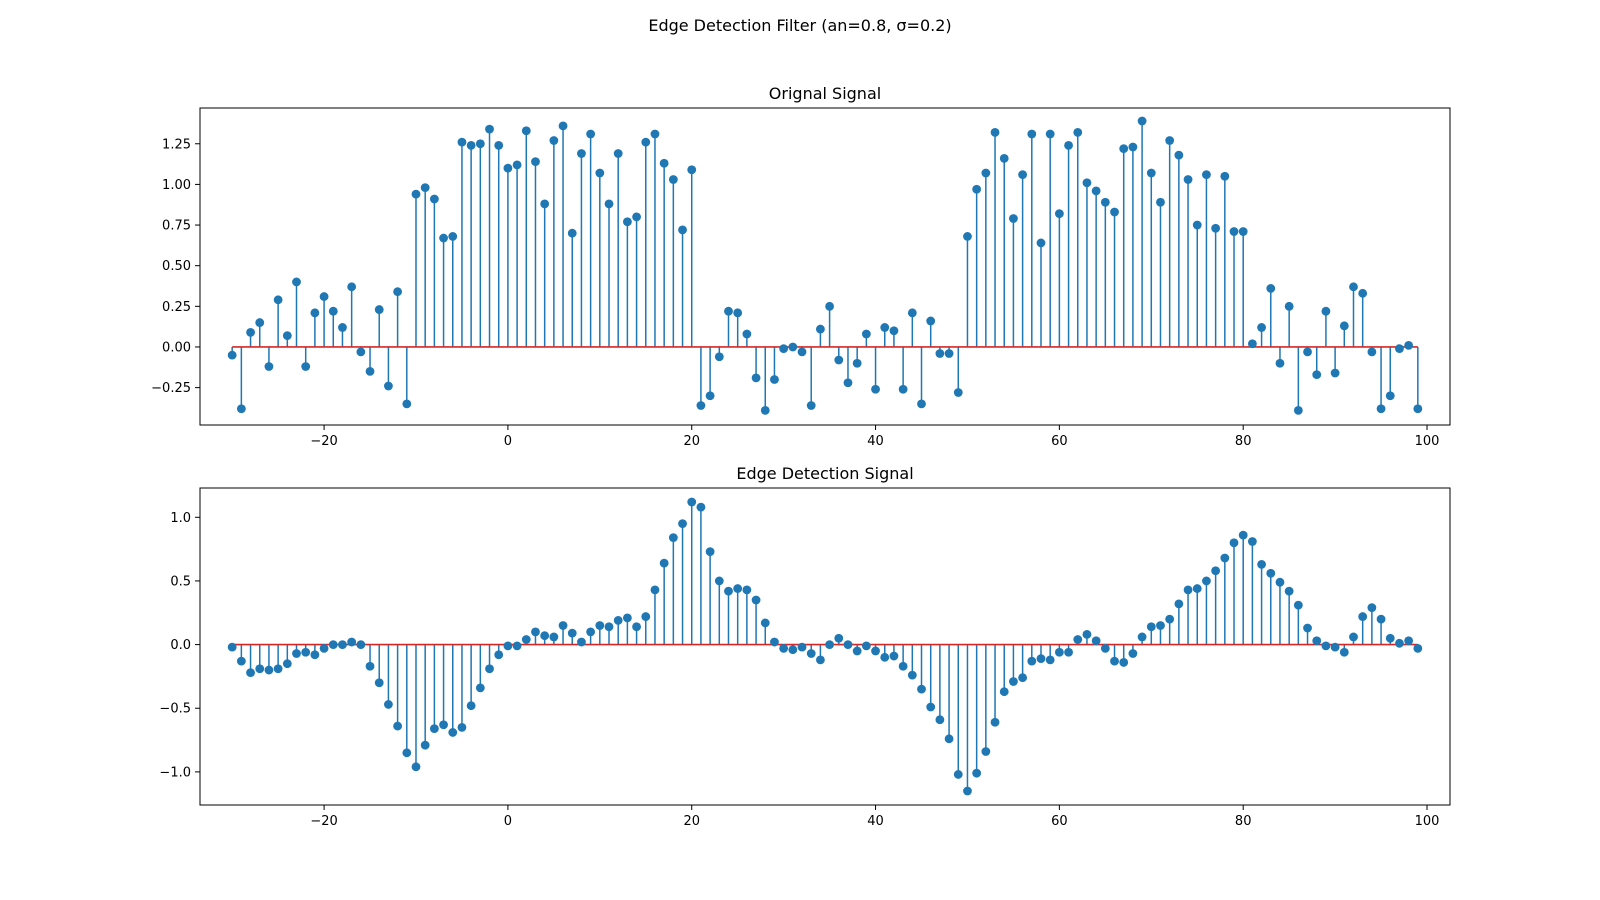  I want to click on edge-detection-y-tick-label: 1.0, so click(180, 518).